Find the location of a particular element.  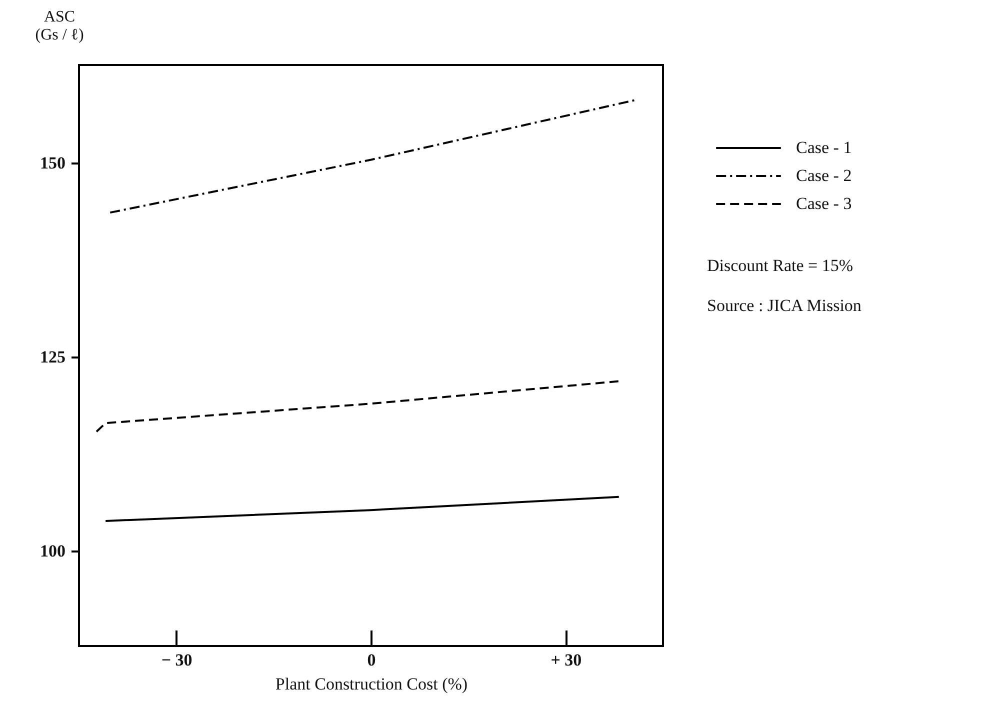

x-tick-label: 0 is located at coordinates (371, 660).